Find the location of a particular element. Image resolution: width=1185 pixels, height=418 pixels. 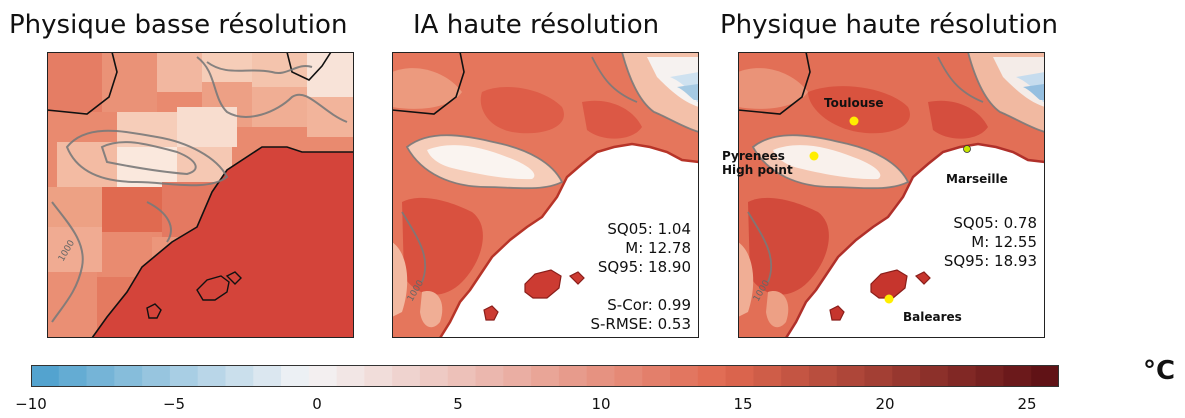

colorbar-tick: −5 is located at coordinates (174, 404).